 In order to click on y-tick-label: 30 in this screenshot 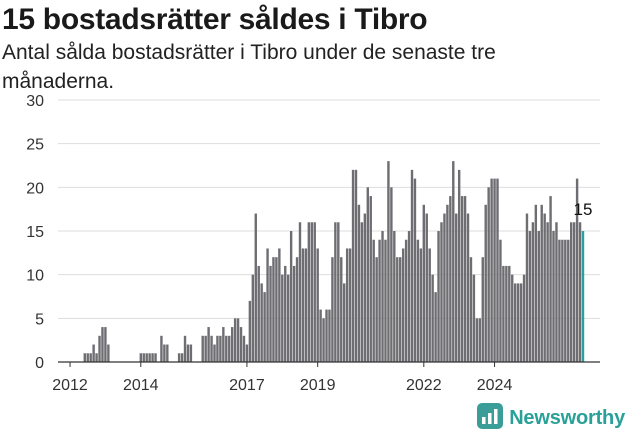, I will do `click(35, 101)`.